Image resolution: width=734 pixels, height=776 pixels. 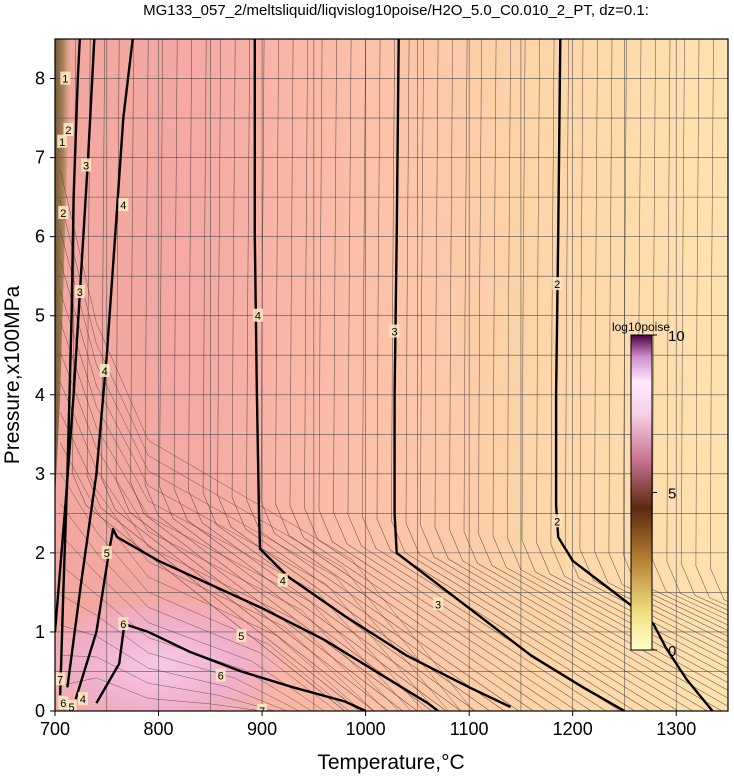 I want to click on y-tick-label: 0, so click(x=40, y=711).